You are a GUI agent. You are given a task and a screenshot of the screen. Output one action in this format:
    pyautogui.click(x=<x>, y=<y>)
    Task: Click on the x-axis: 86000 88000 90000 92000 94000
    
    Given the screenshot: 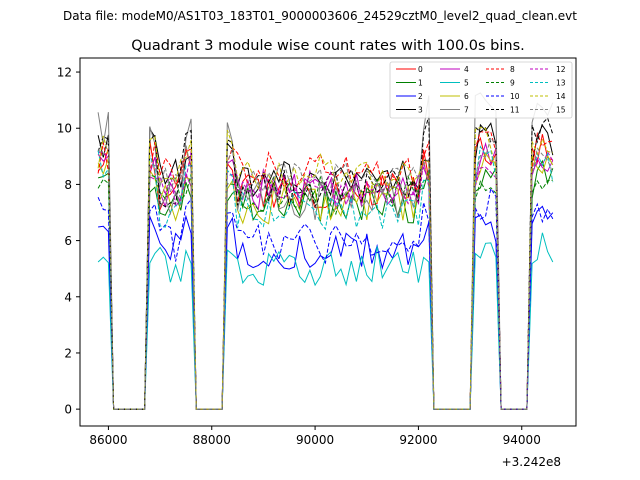 What is the action you would take?
    pyautogui.click(x=315, y=436)
    